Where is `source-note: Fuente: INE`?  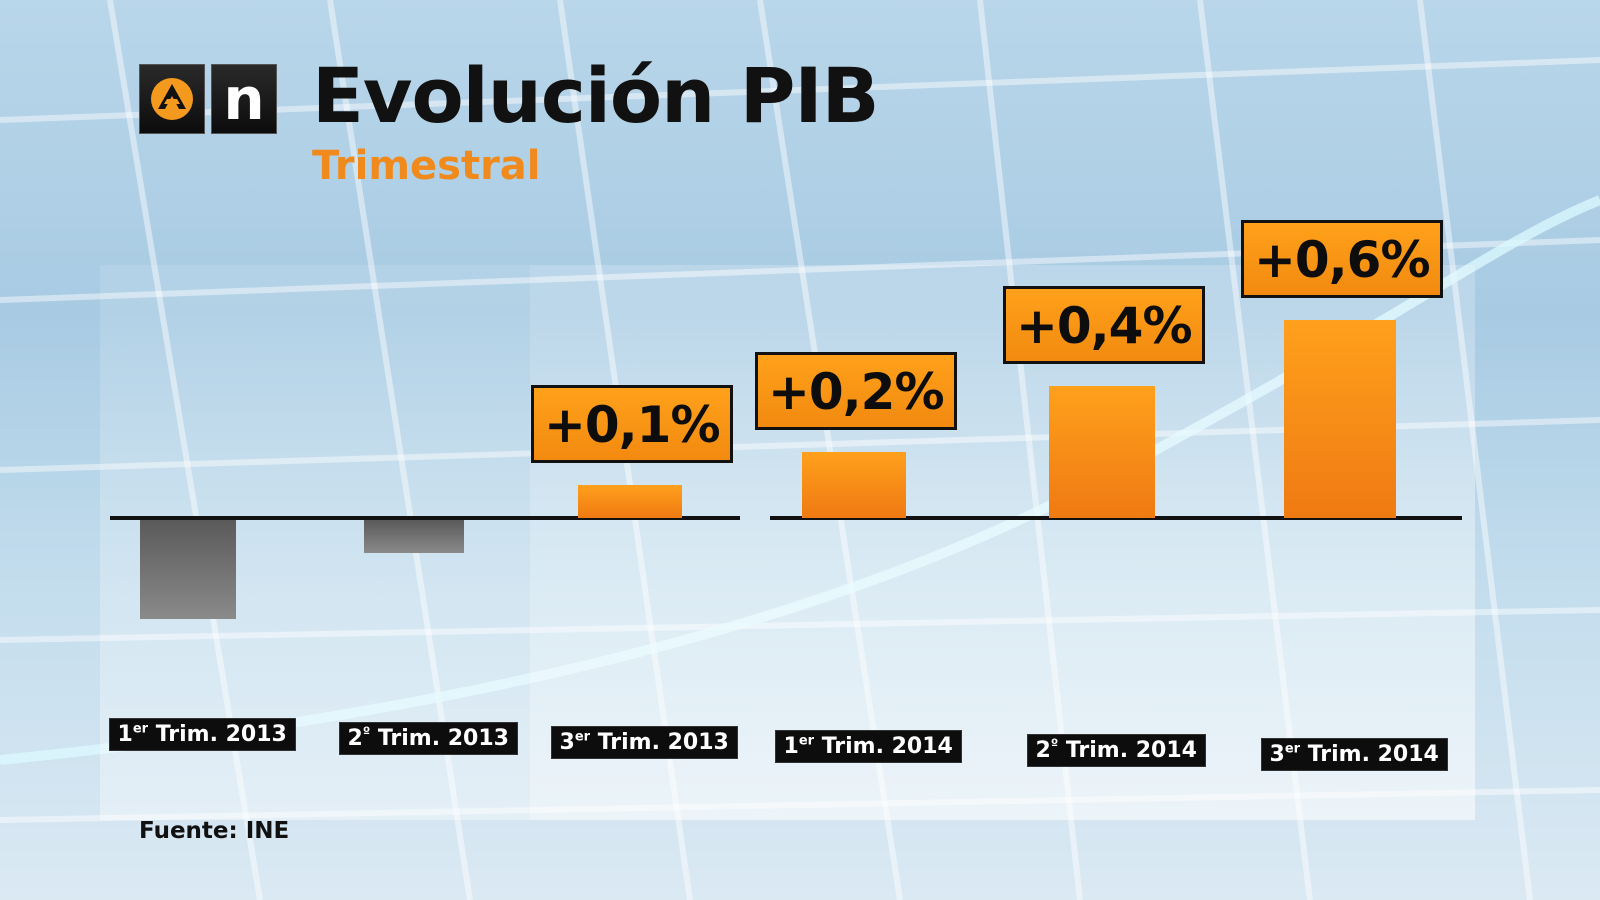
source-note: Fuente: INE is located at coordinates (214, 831).